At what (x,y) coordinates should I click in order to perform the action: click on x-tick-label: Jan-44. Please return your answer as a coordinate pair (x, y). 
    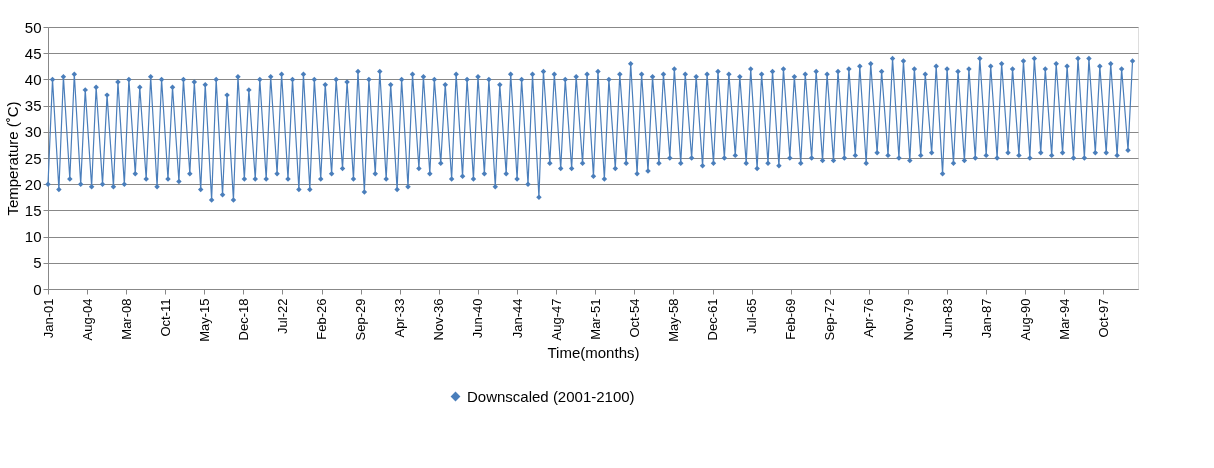
    Looking at the image, I should click on (517, 318).